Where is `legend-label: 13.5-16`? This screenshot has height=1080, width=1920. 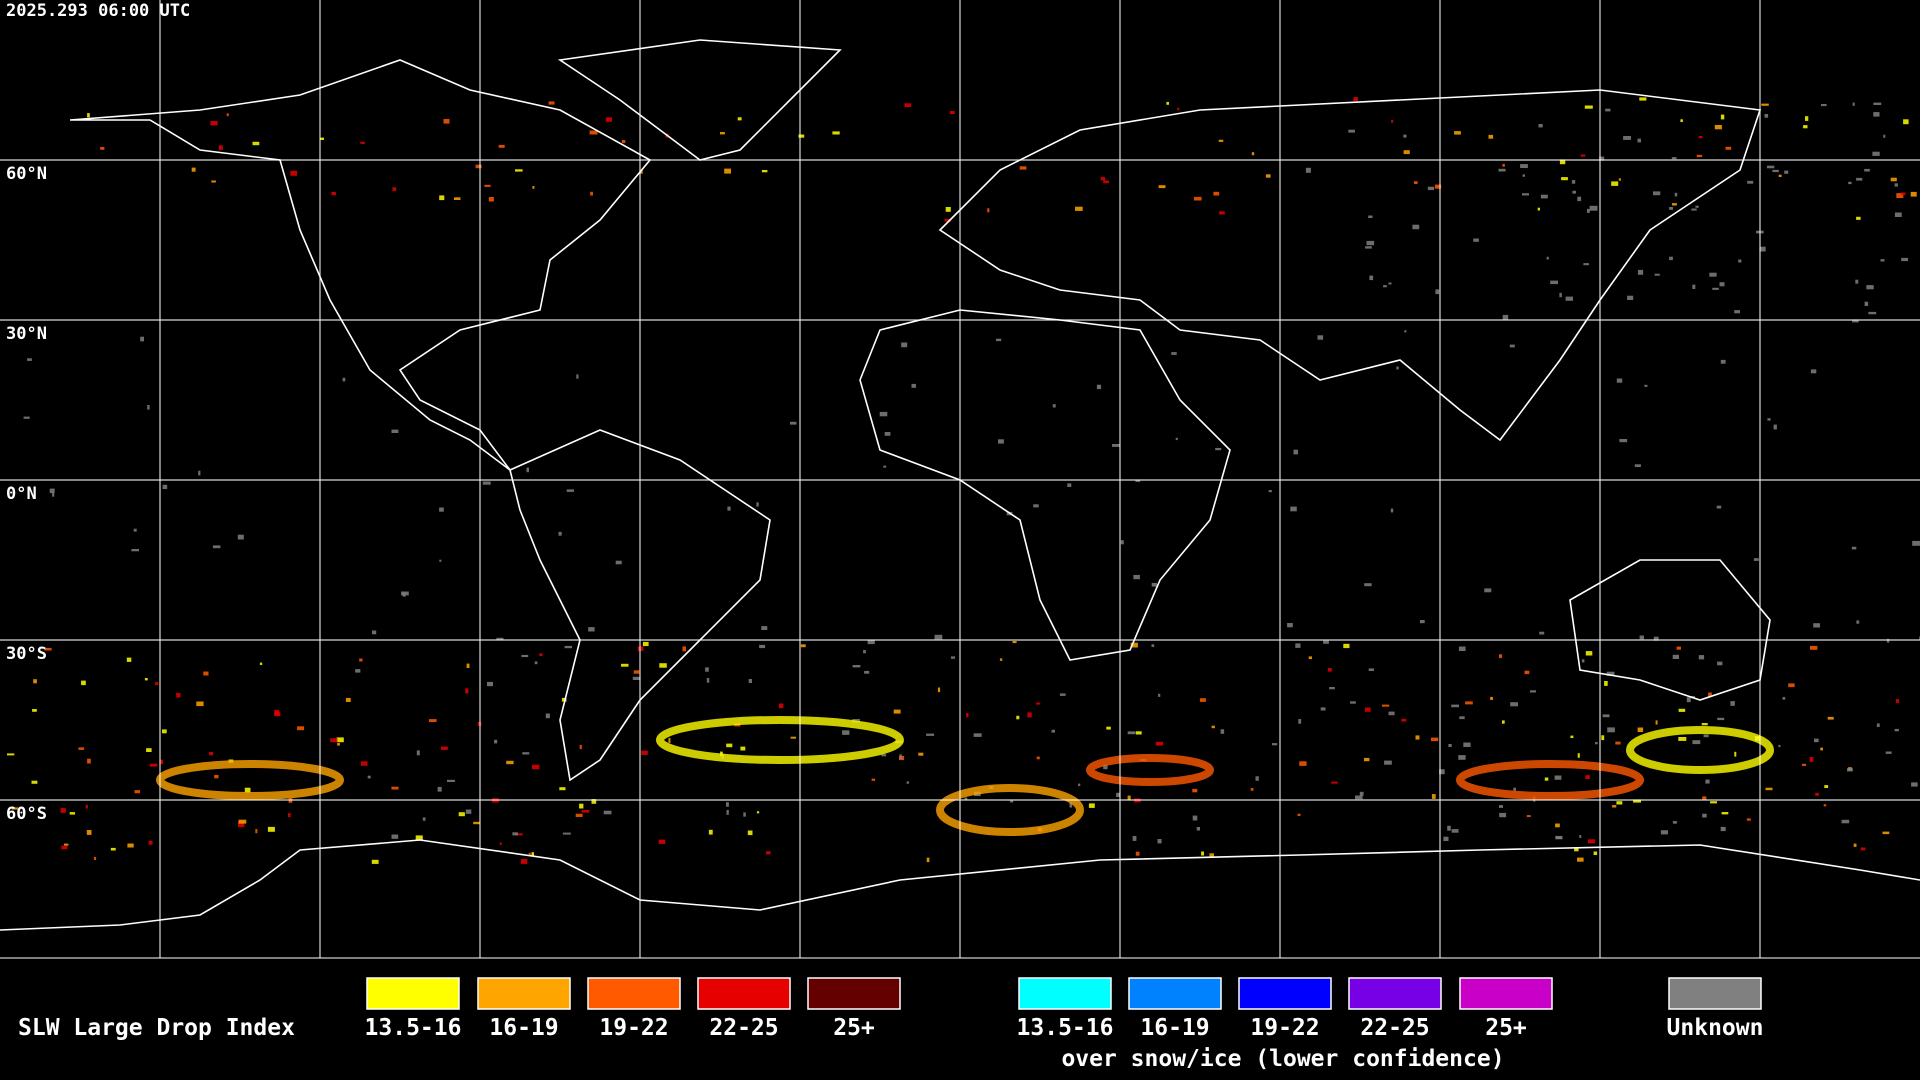 legend-label: 13.5-16 is located at coordinates (413, 1028).